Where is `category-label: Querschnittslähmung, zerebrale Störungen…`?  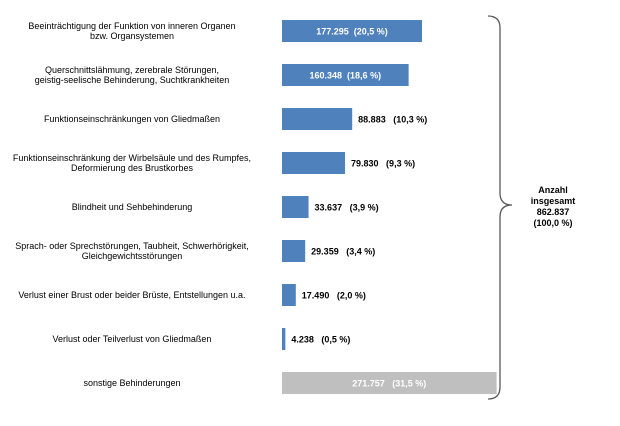
category-label: Querschnittslähmung, zerebrale Störungen… is located at coordinates (132, 75).